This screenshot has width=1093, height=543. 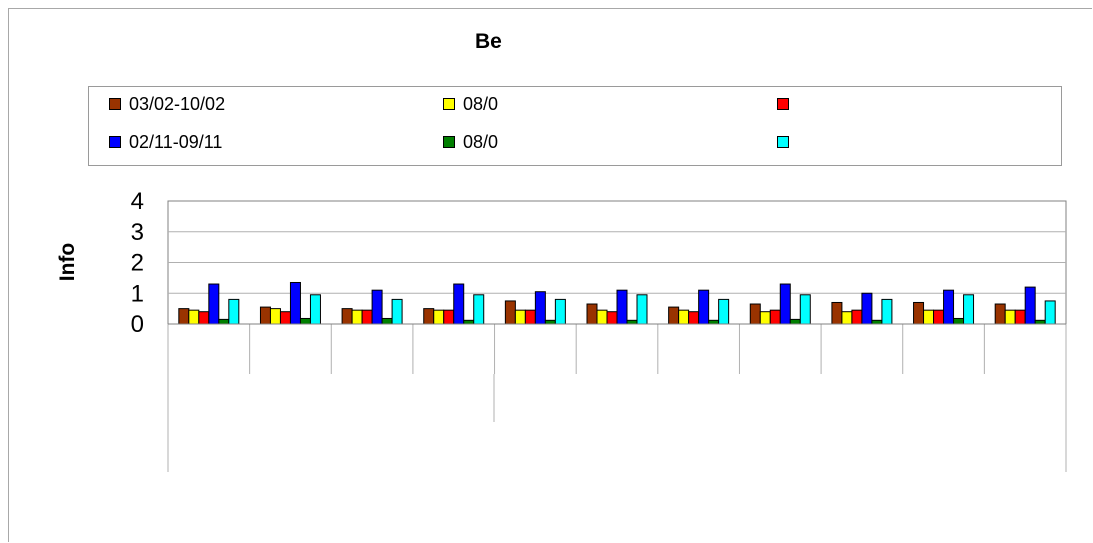 What do you see at coordinates (137, 293) in the screenshot?
I see `y-tick-label: 1` at bounding box center [137, 293].